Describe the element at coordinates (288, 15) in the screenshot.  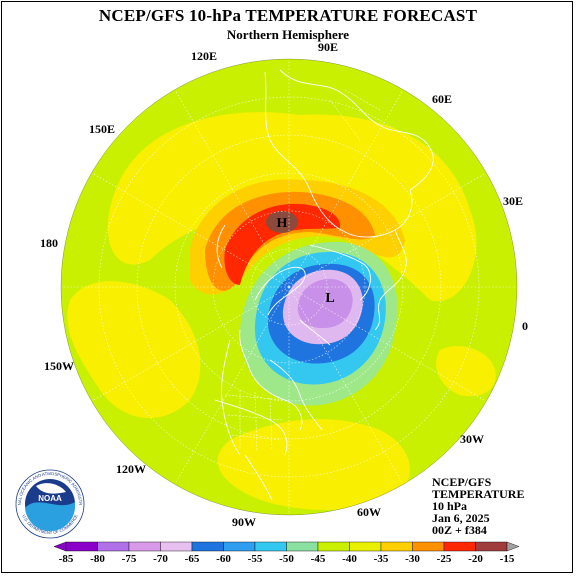
I see `map-title: NCEP/GFS 10-hPa TEMPERATURE FORECAST` at that location.